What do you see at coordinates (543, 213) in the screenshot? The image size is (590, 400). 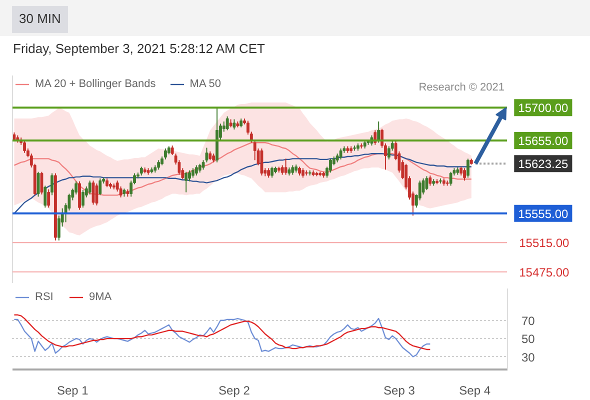 I see `ref-line-label: 15555.00` at bounding box center [543, 213].